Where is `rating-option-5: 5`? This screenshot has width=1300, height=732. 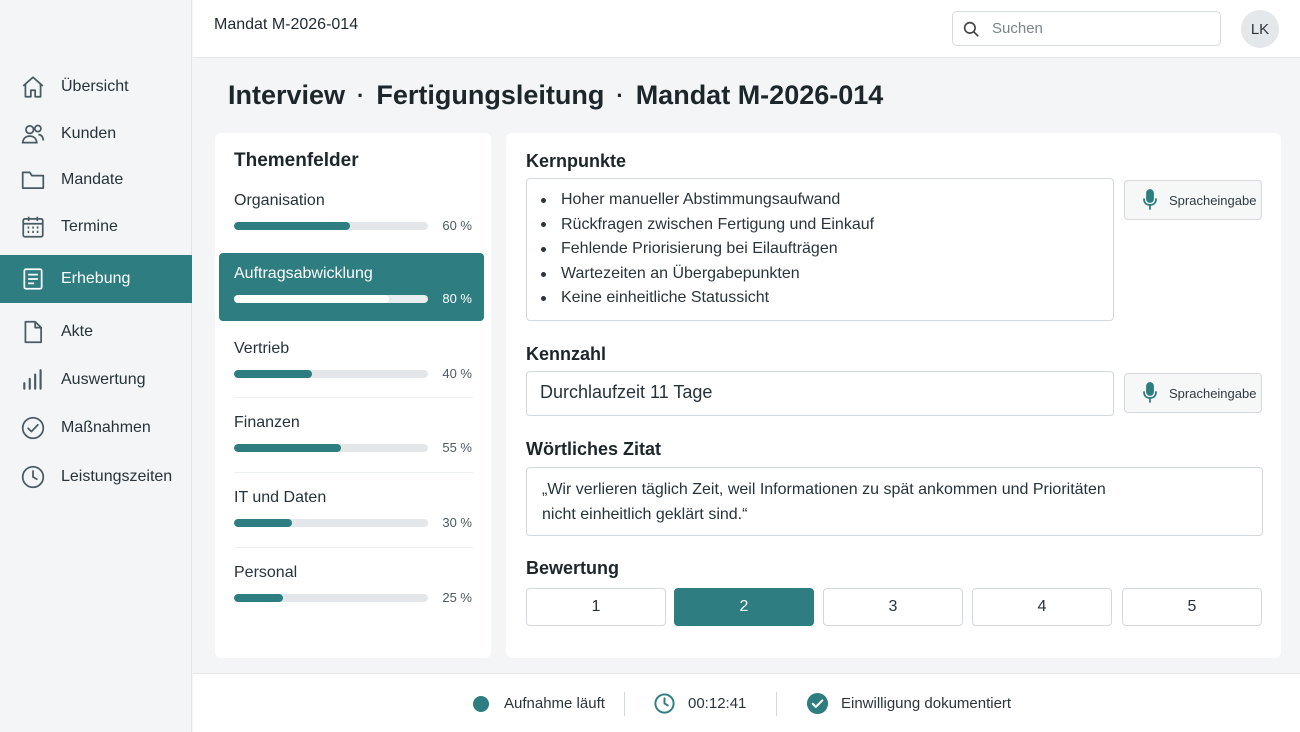
rating-option-5: 5 is located at coordinates (1192, 607).